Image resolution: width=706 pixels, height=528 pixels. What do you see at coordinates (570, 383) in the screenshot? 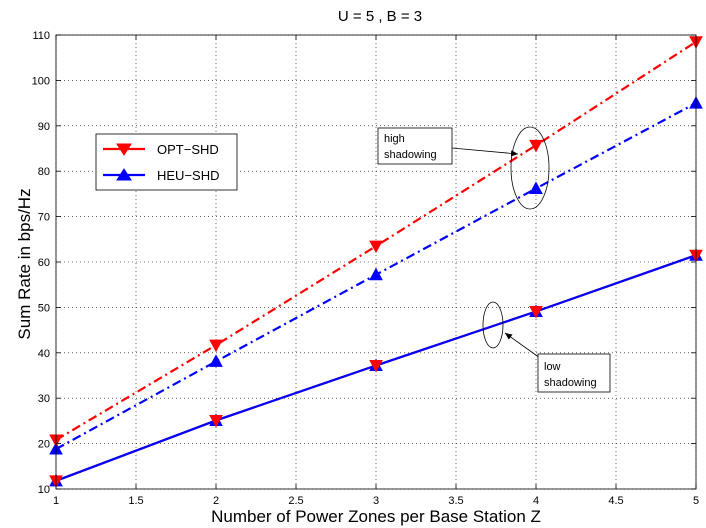
I see `annotation-low-line2: shadowing` at bounding box center [570, 383].